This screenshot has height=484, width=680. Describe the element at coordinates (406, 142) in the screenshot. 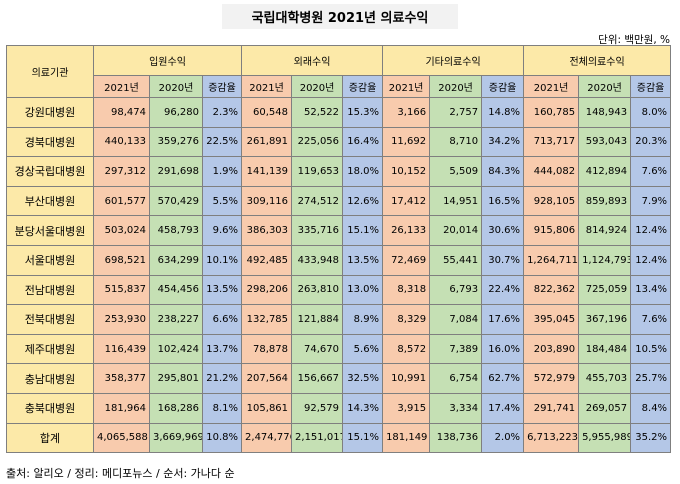

I see `value-cell: 11,692` at that location.